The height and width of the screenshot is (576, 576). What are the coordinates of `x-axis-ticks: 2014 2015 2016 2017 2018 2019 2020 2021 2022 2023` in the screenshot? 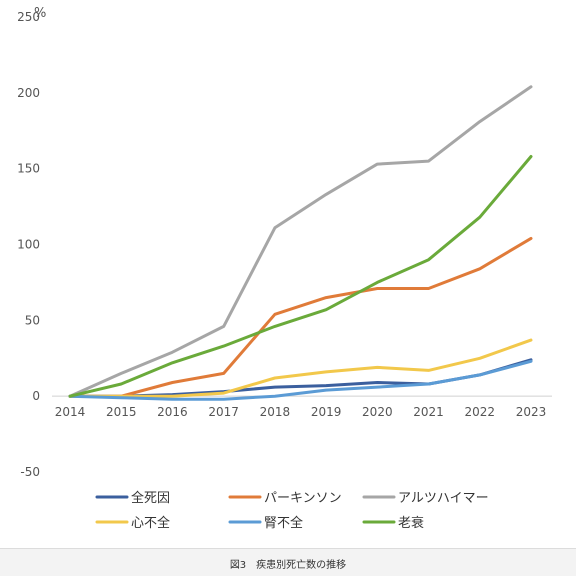 It's located at (301, 412).